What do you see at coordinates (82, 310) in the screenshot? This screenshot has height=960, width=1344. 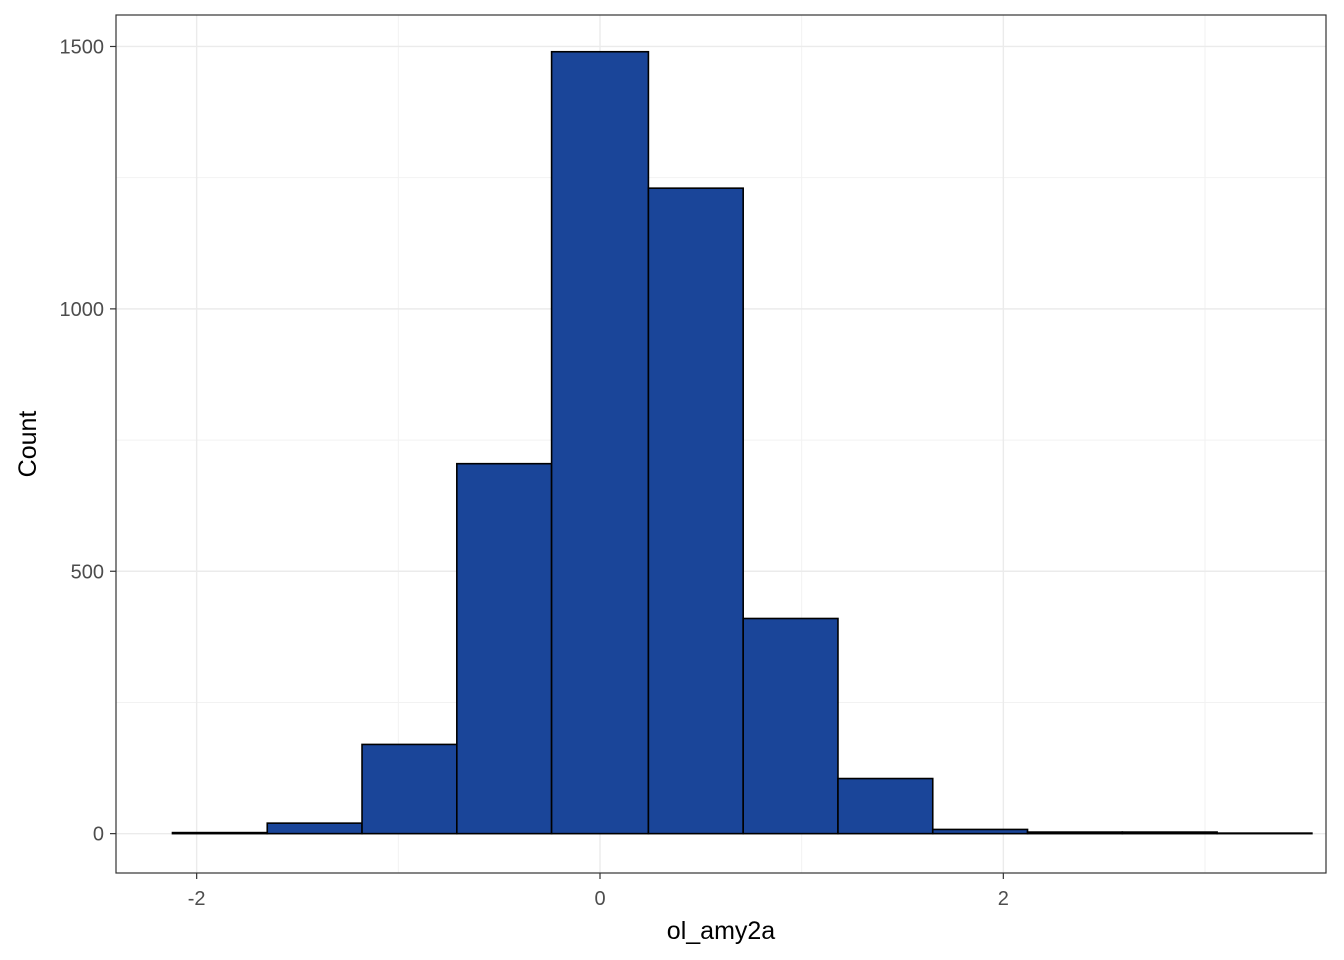 I see `y-tick-label: 1000` at bounding box center [82, 310].